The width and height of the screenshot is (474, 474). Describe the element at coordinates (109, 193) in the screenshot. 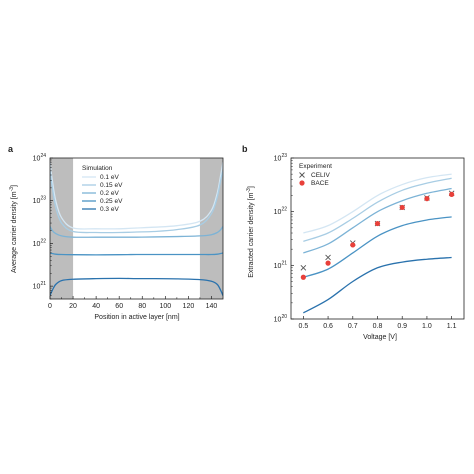

I see `legend-label: 0.2 eV` at that location.